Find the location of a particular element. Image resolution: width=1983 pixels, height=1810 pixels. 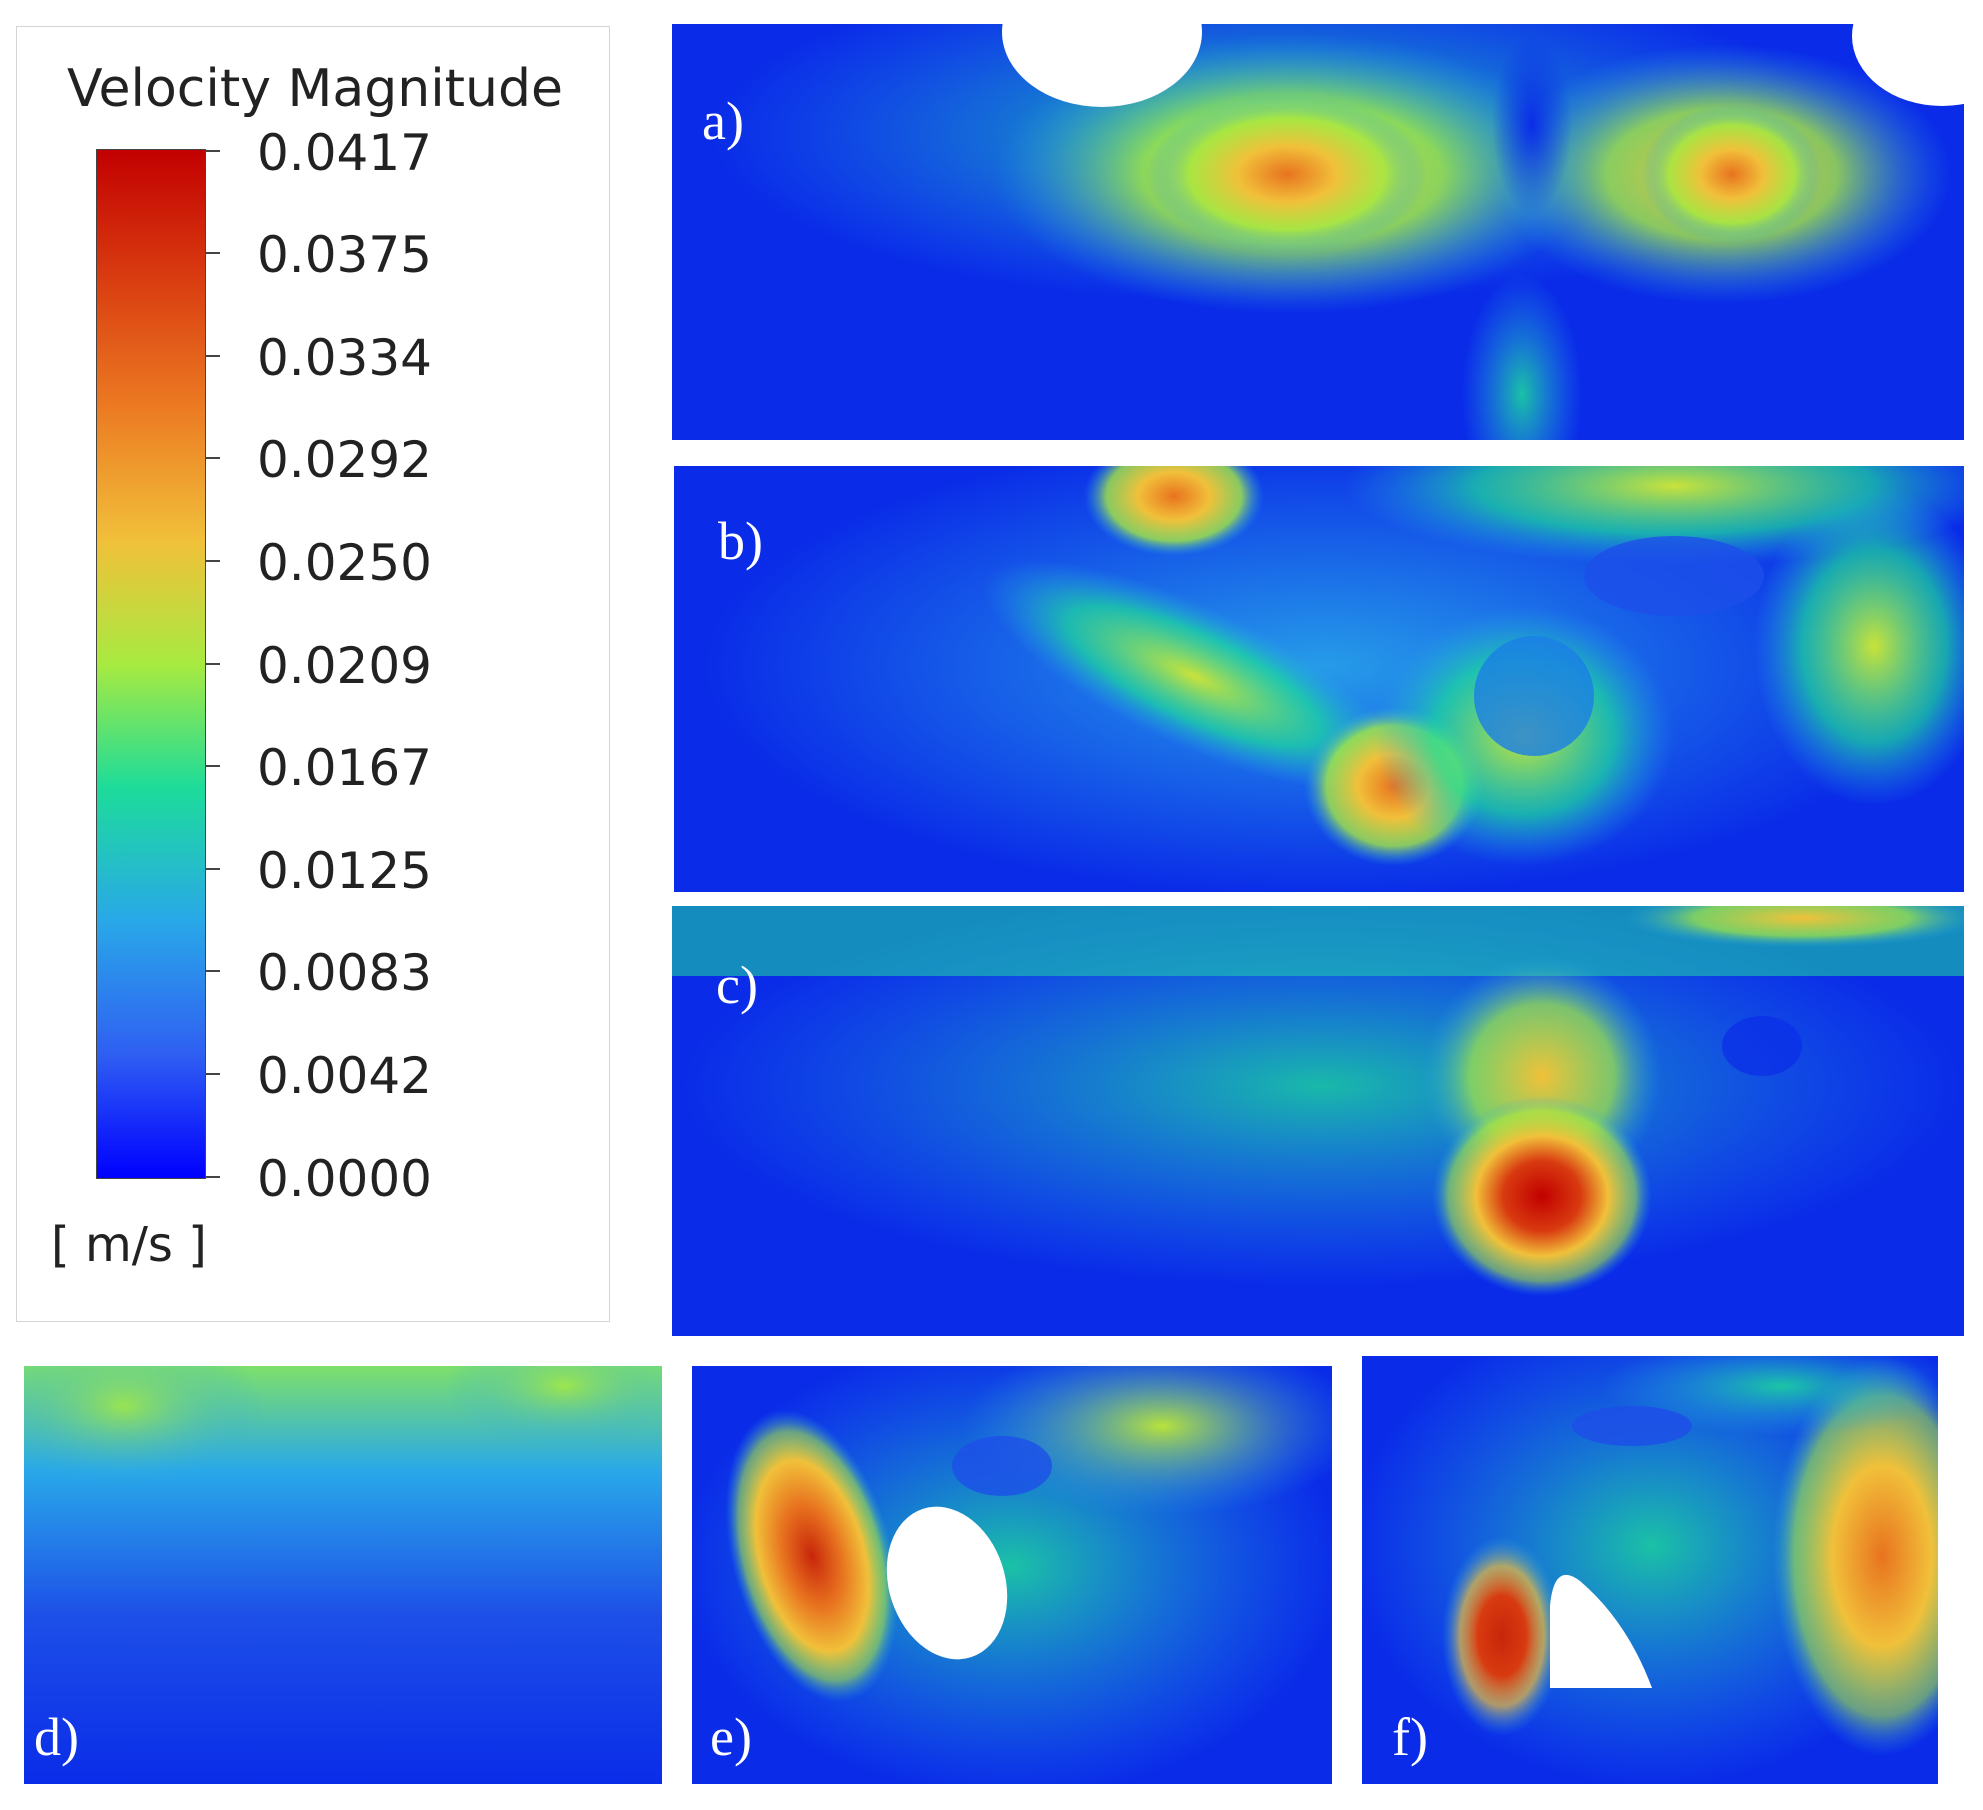

tick-label: 0.0042 is located at coordinates (344, 1076).